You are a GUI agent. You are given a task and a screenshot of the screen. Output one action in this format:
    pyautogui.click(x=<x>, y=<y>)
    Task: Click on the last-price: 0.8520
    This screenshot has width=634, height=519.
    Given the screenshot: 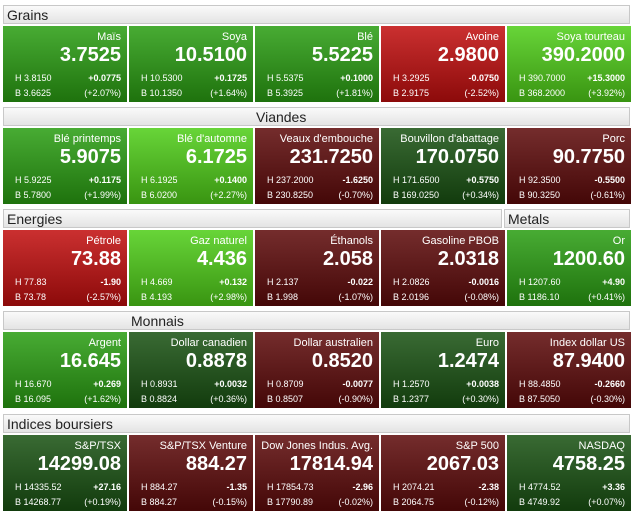 What is the action you would take?
    pyautogui.click(x=342, y=361)
    